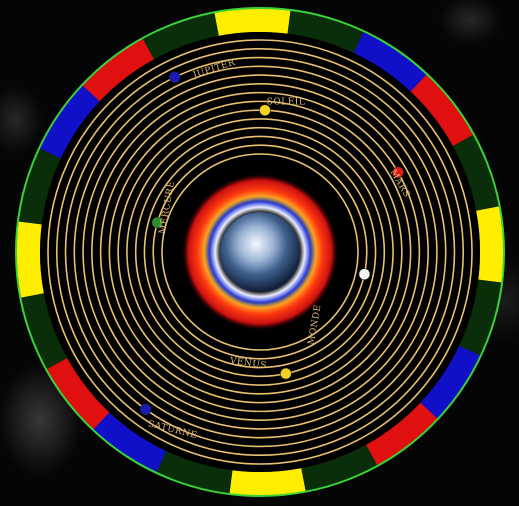 The height and width of the screenshot is (506, 519). Describe the element at coordinates (265, 110) in the screenshot. I see `planet-sun` at that location.